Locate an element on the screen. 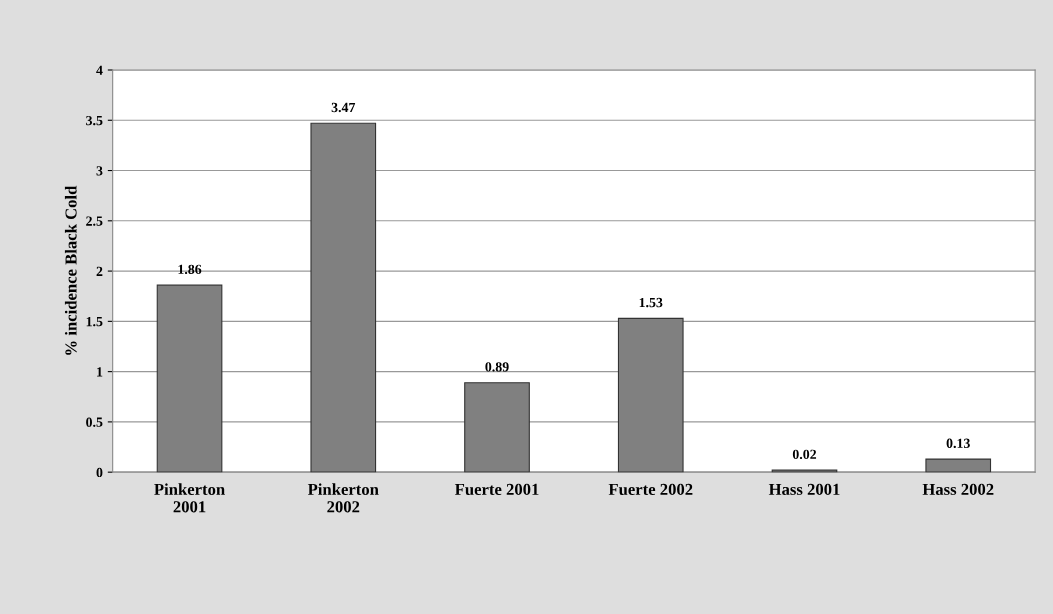 The height and width of the screenshot is (614, 1053). y-axis-title: % incidence Black Cold is located at coordinates (70, 270).